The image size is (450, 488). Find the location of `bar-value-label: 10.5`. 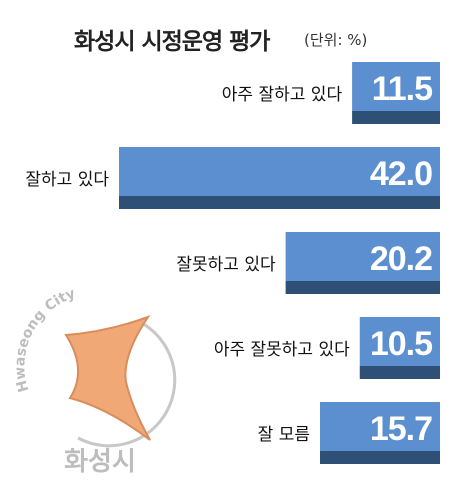

bar-value-label: 10.5 is located at coordinates (401, 344).